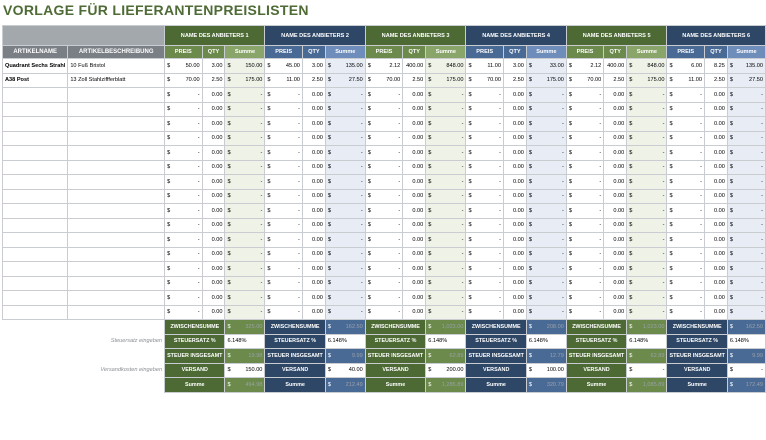  I want to click on price-cell: $11.00, so click(484, 66).